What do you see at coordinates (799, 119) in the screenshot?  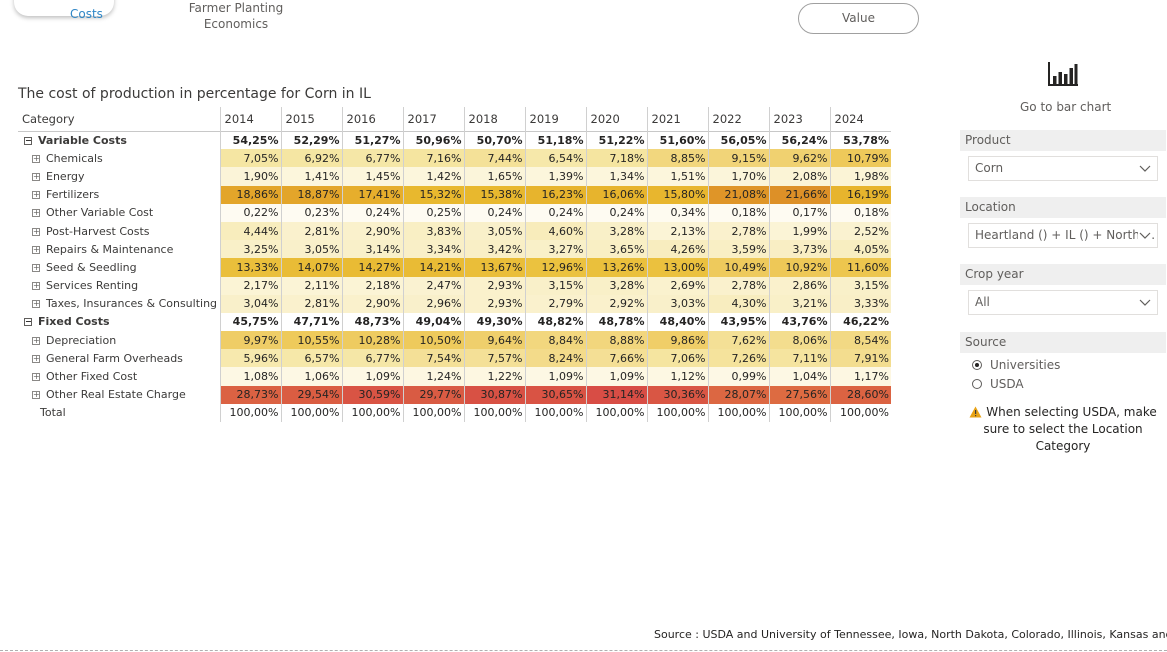 I see `column-header-year: 2023` at bounding box center [799, 119].